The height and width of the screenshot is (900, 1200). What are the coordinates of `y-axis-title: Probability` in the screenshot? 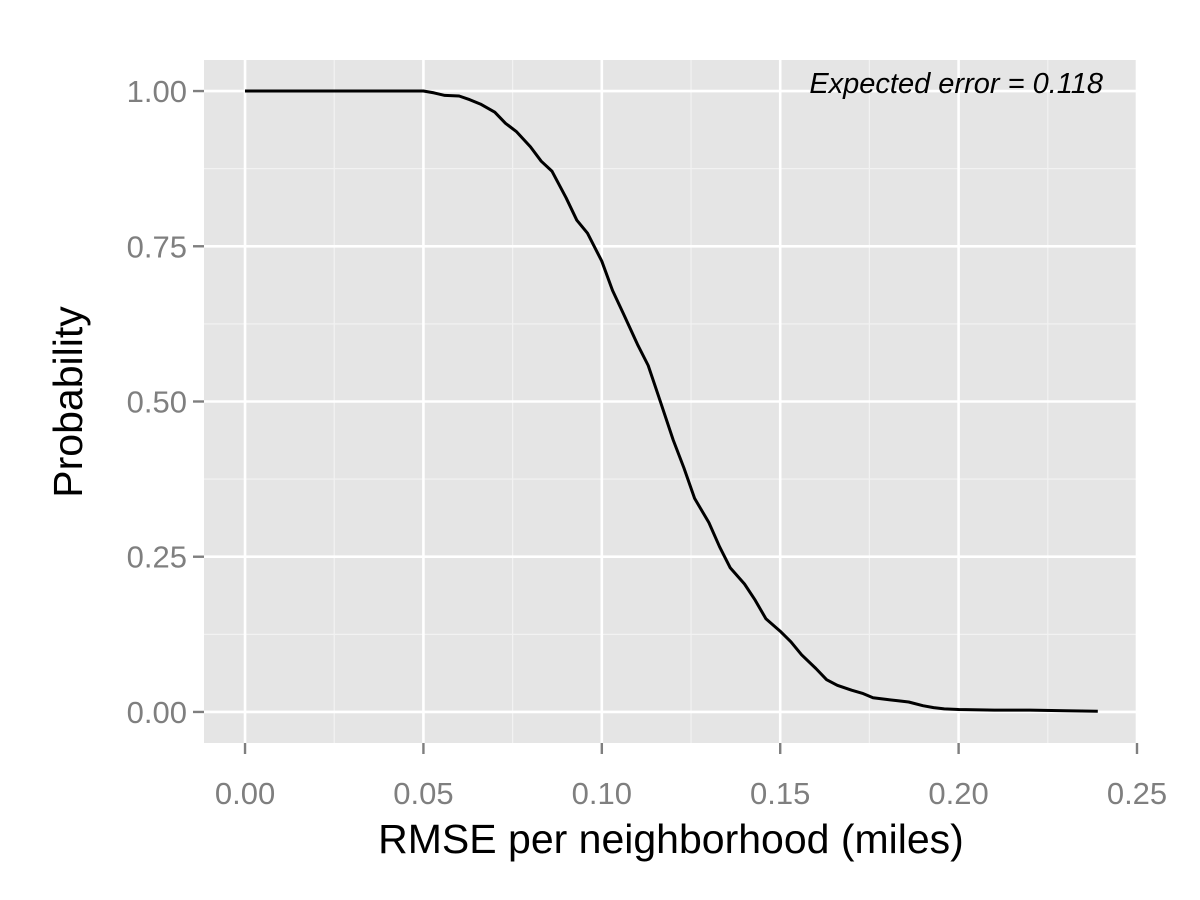 It's located at (68, 402).